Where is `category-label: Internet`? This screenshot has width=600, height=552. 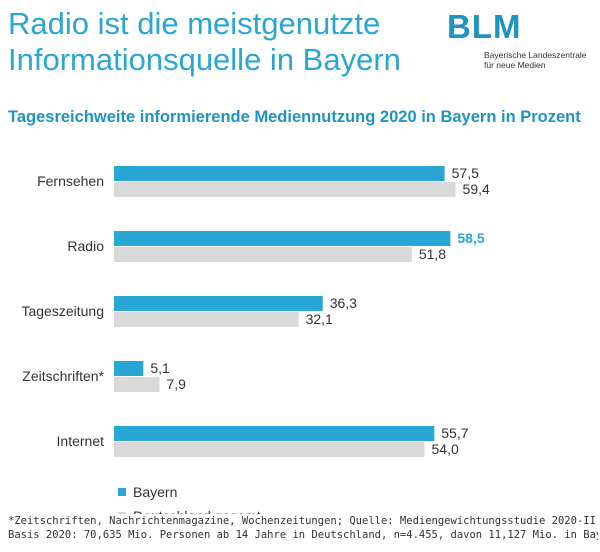 category-label: Internet is located at coordinates (81, 441).